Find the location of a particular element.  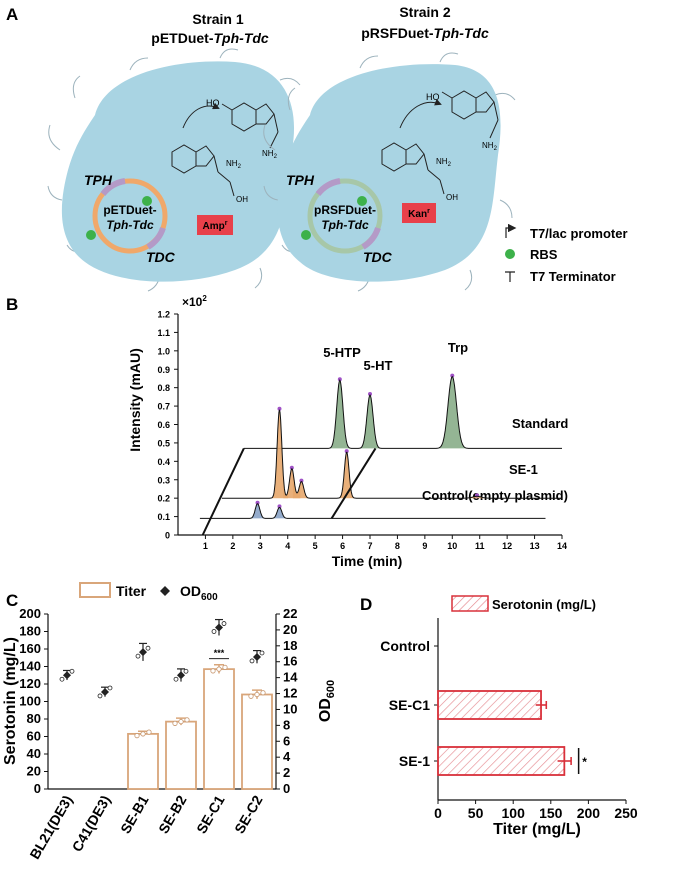

panel-c-left-tick-label: 160 is located at coordinates (30, 648).